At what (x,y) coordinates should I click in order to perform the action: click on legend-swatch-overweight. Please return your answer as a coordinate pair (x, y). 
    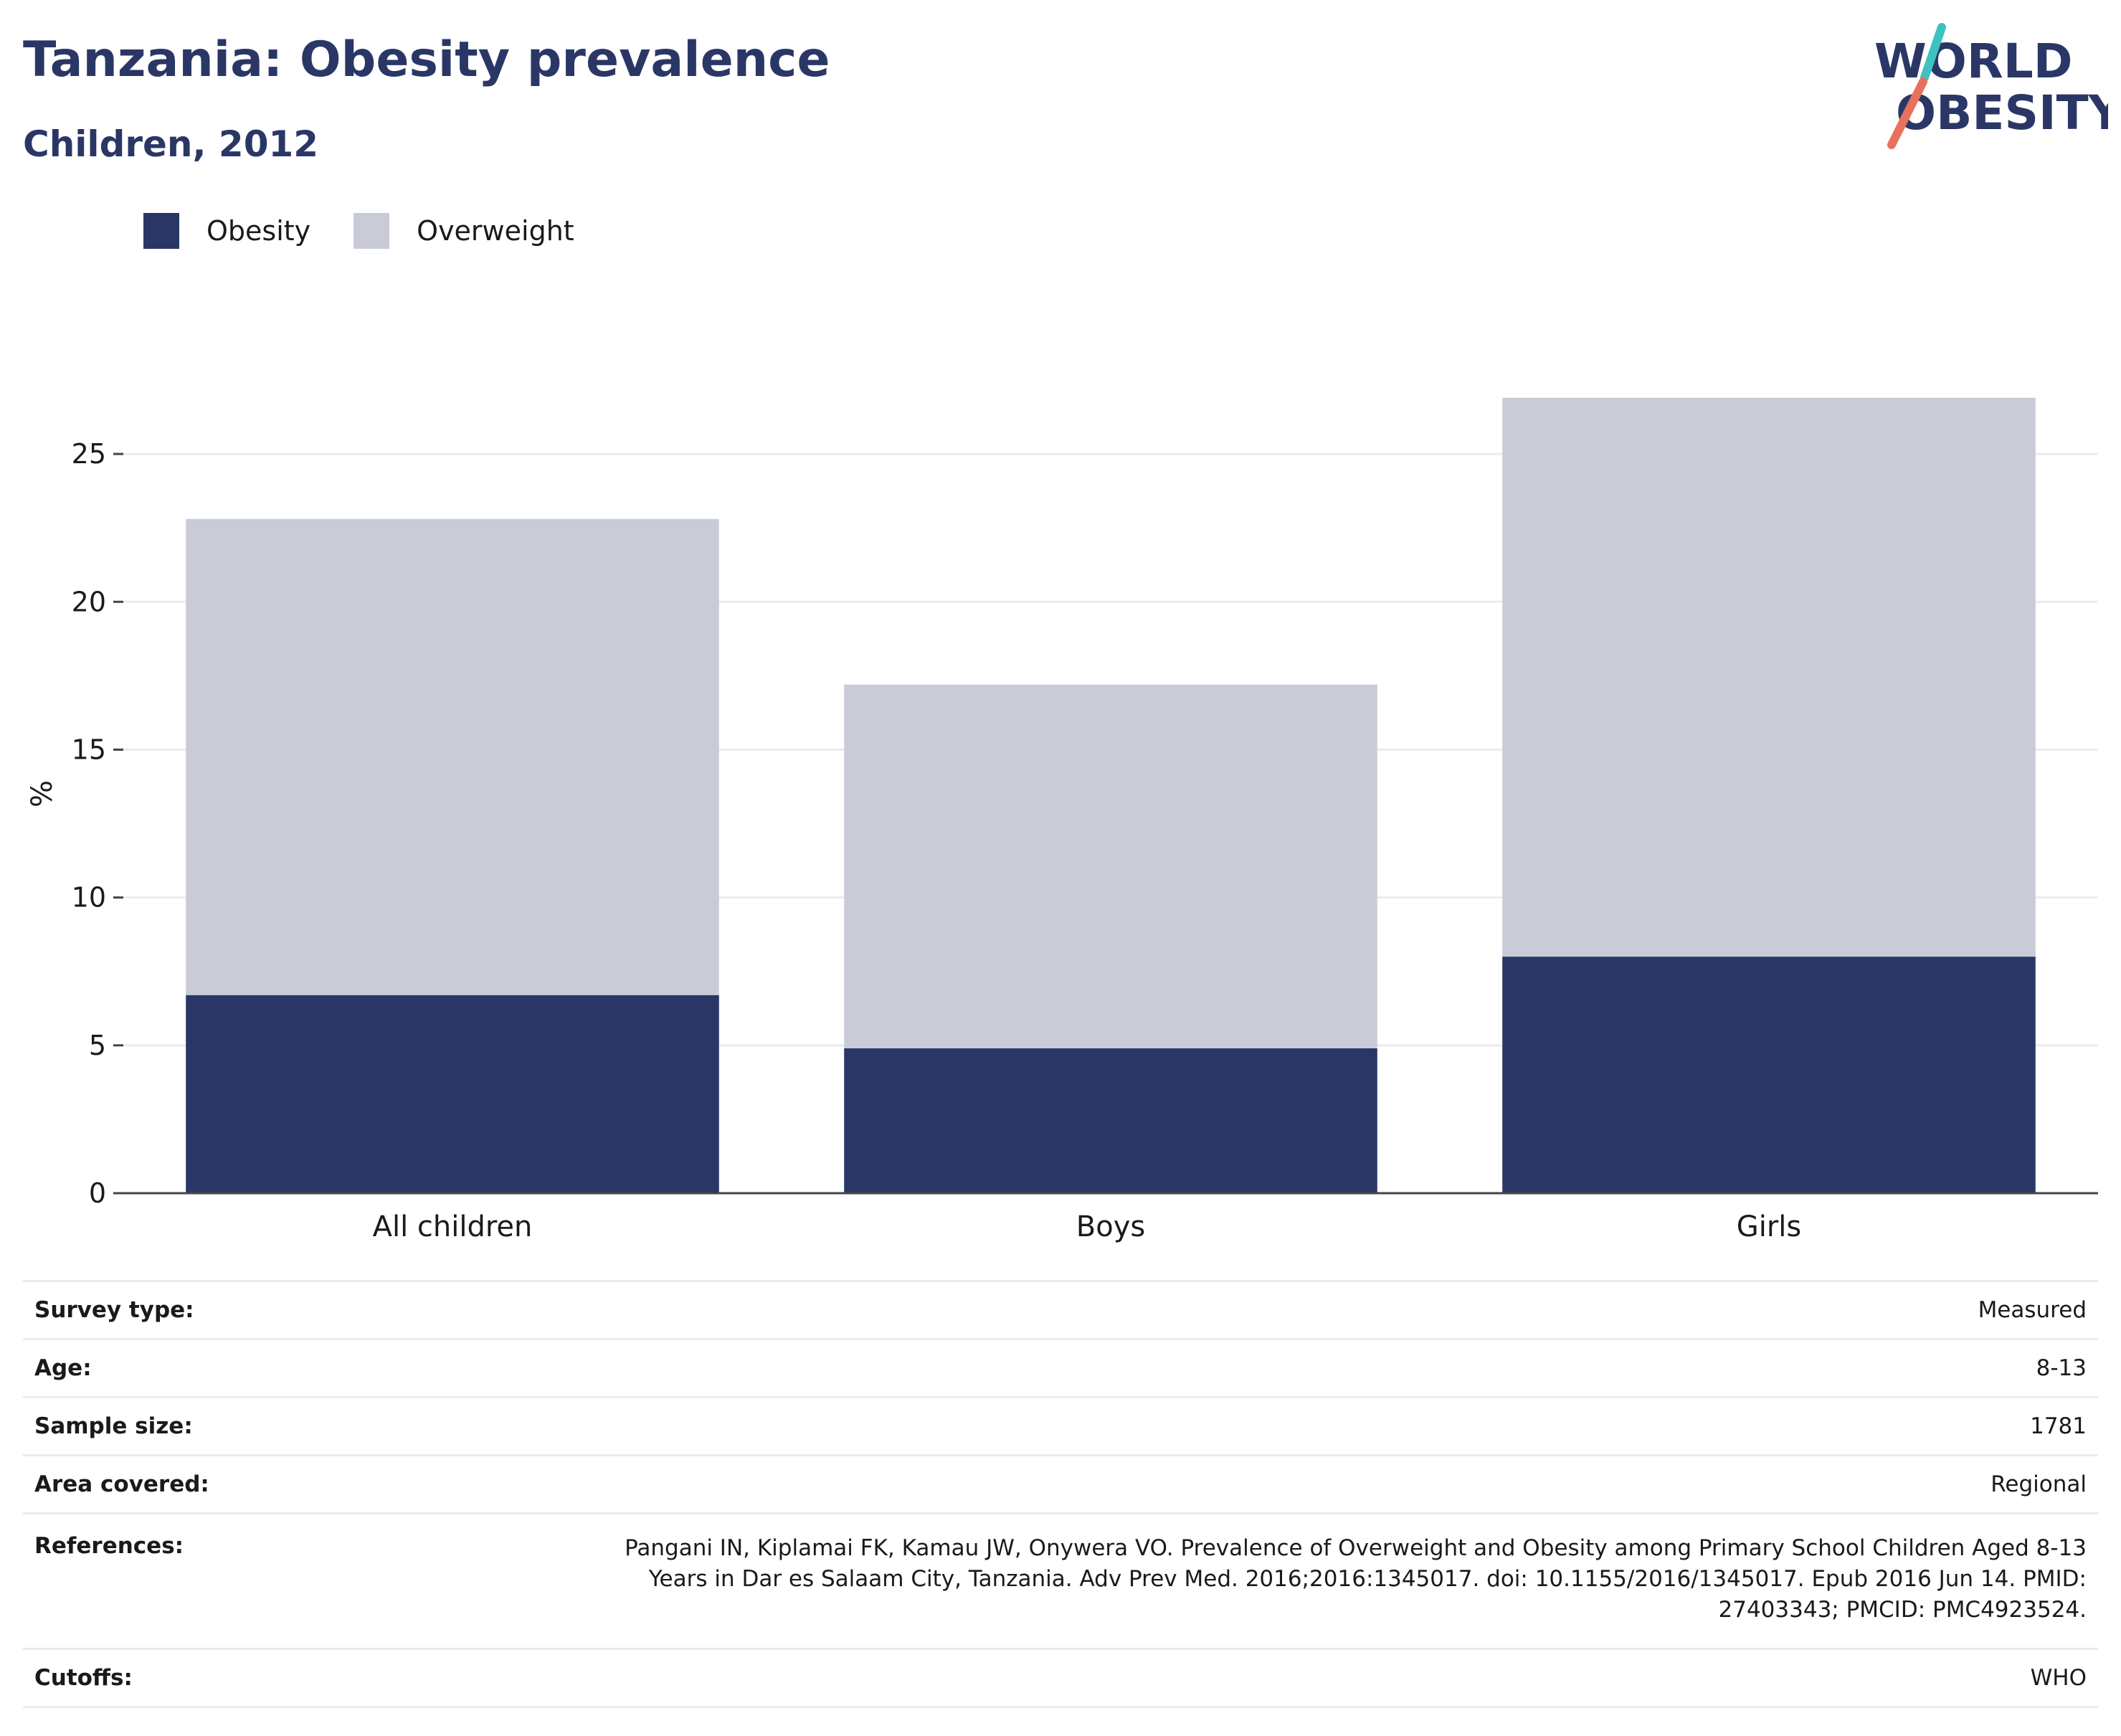
    Looking at the image, I should click on (372, 231).